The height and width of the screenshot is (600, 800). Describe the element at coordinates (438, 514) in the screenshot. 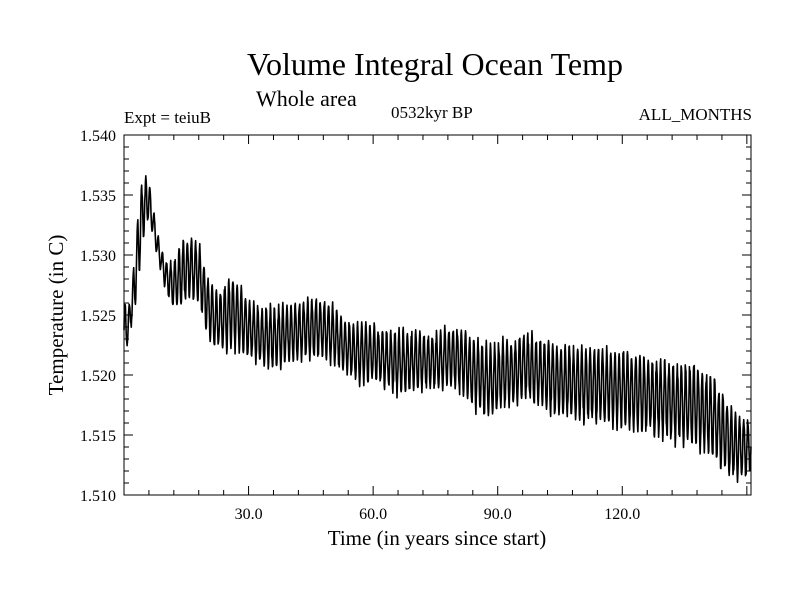

I see `x-tick-labels: 30.0 60.0 90.0 120.0` at that location.